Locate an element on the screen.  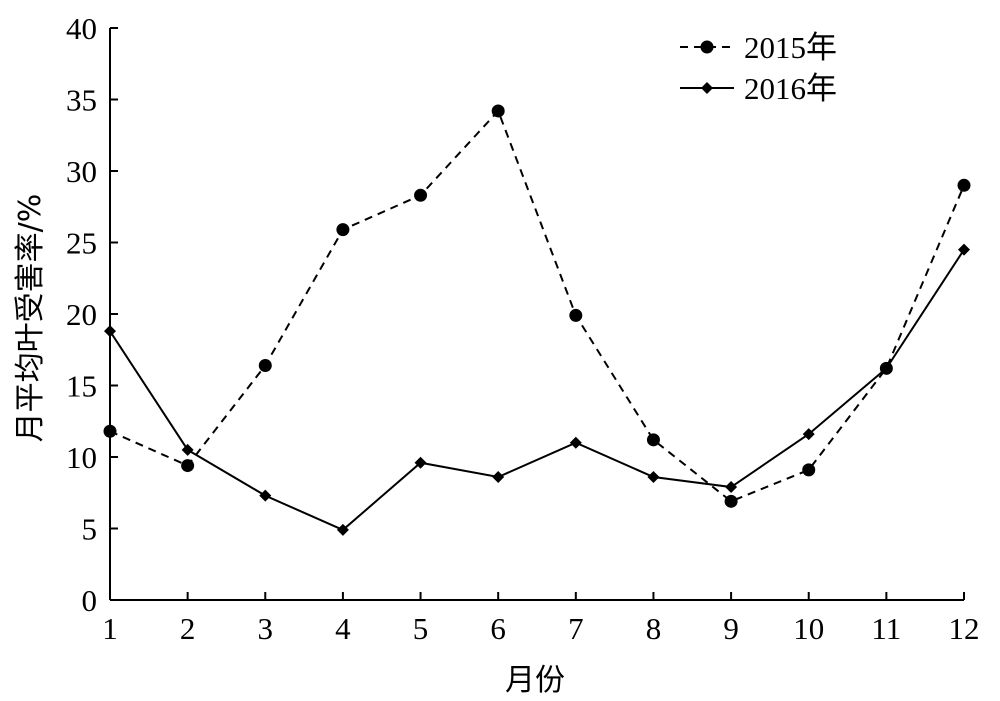
legend-label: 2015年 is located at coordinates (790, 47).